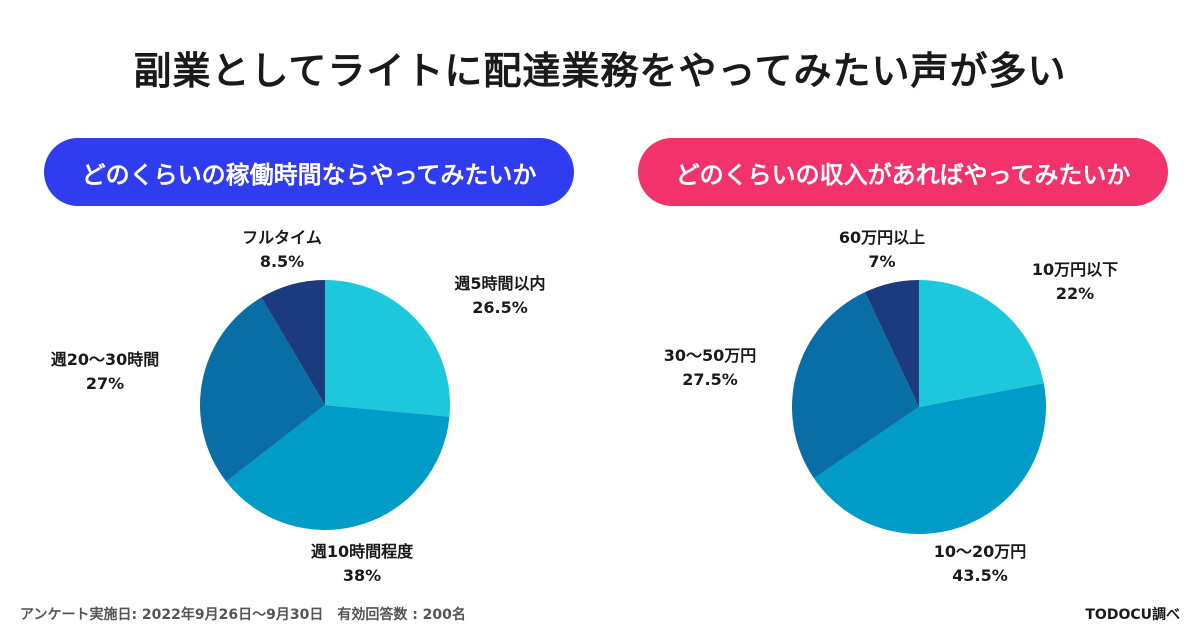 Image resolution: width=1200 pixels, height=630 pixels. Describe the element at coordinates (282, 250) in the screenshot. I see `left-label-fulltime: フルタイム 8.5%` at that location.